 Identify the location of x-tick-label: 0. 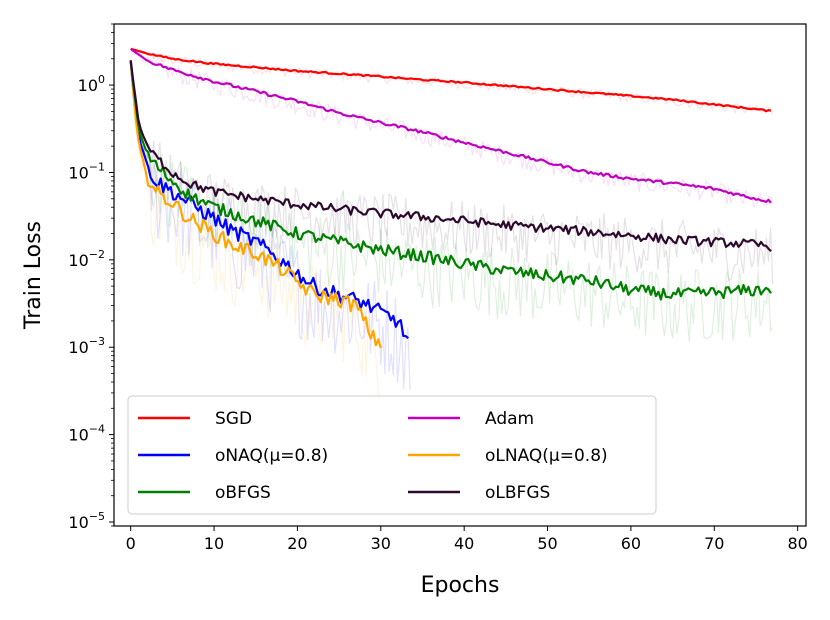
(131, 543).